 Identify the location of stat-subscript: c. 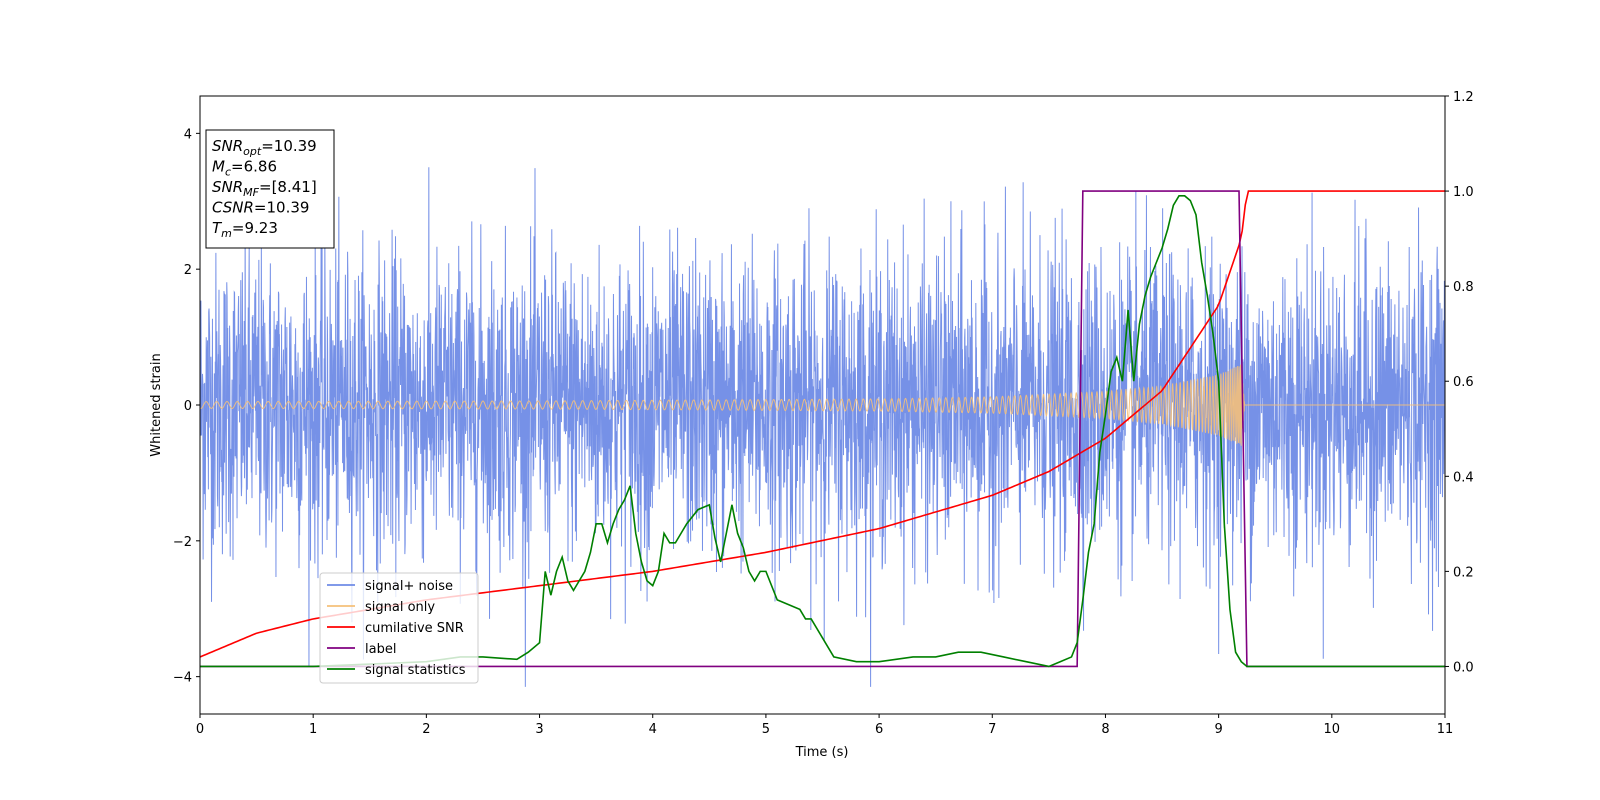
(228, 172).